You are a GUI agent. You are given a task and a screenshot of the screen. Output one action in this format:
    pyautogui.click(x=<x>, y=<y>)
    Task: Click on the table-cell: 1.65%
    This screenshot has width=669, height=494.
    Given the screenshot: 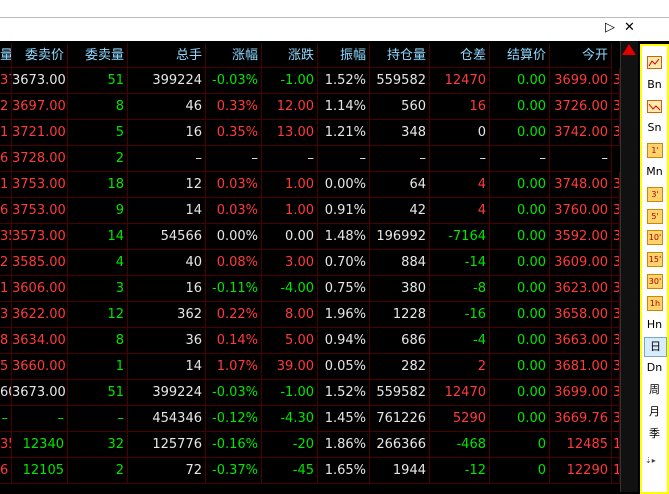 What is the action you would take?
    pyautogui.click(x=344, y=471)
    